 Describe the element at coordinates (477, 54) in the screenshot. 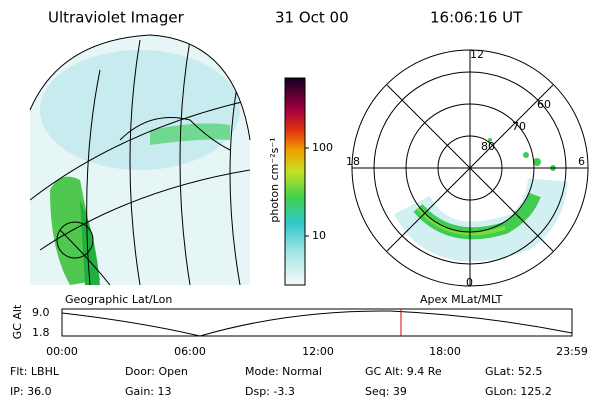

I see `mlt-label: 12` at that location.